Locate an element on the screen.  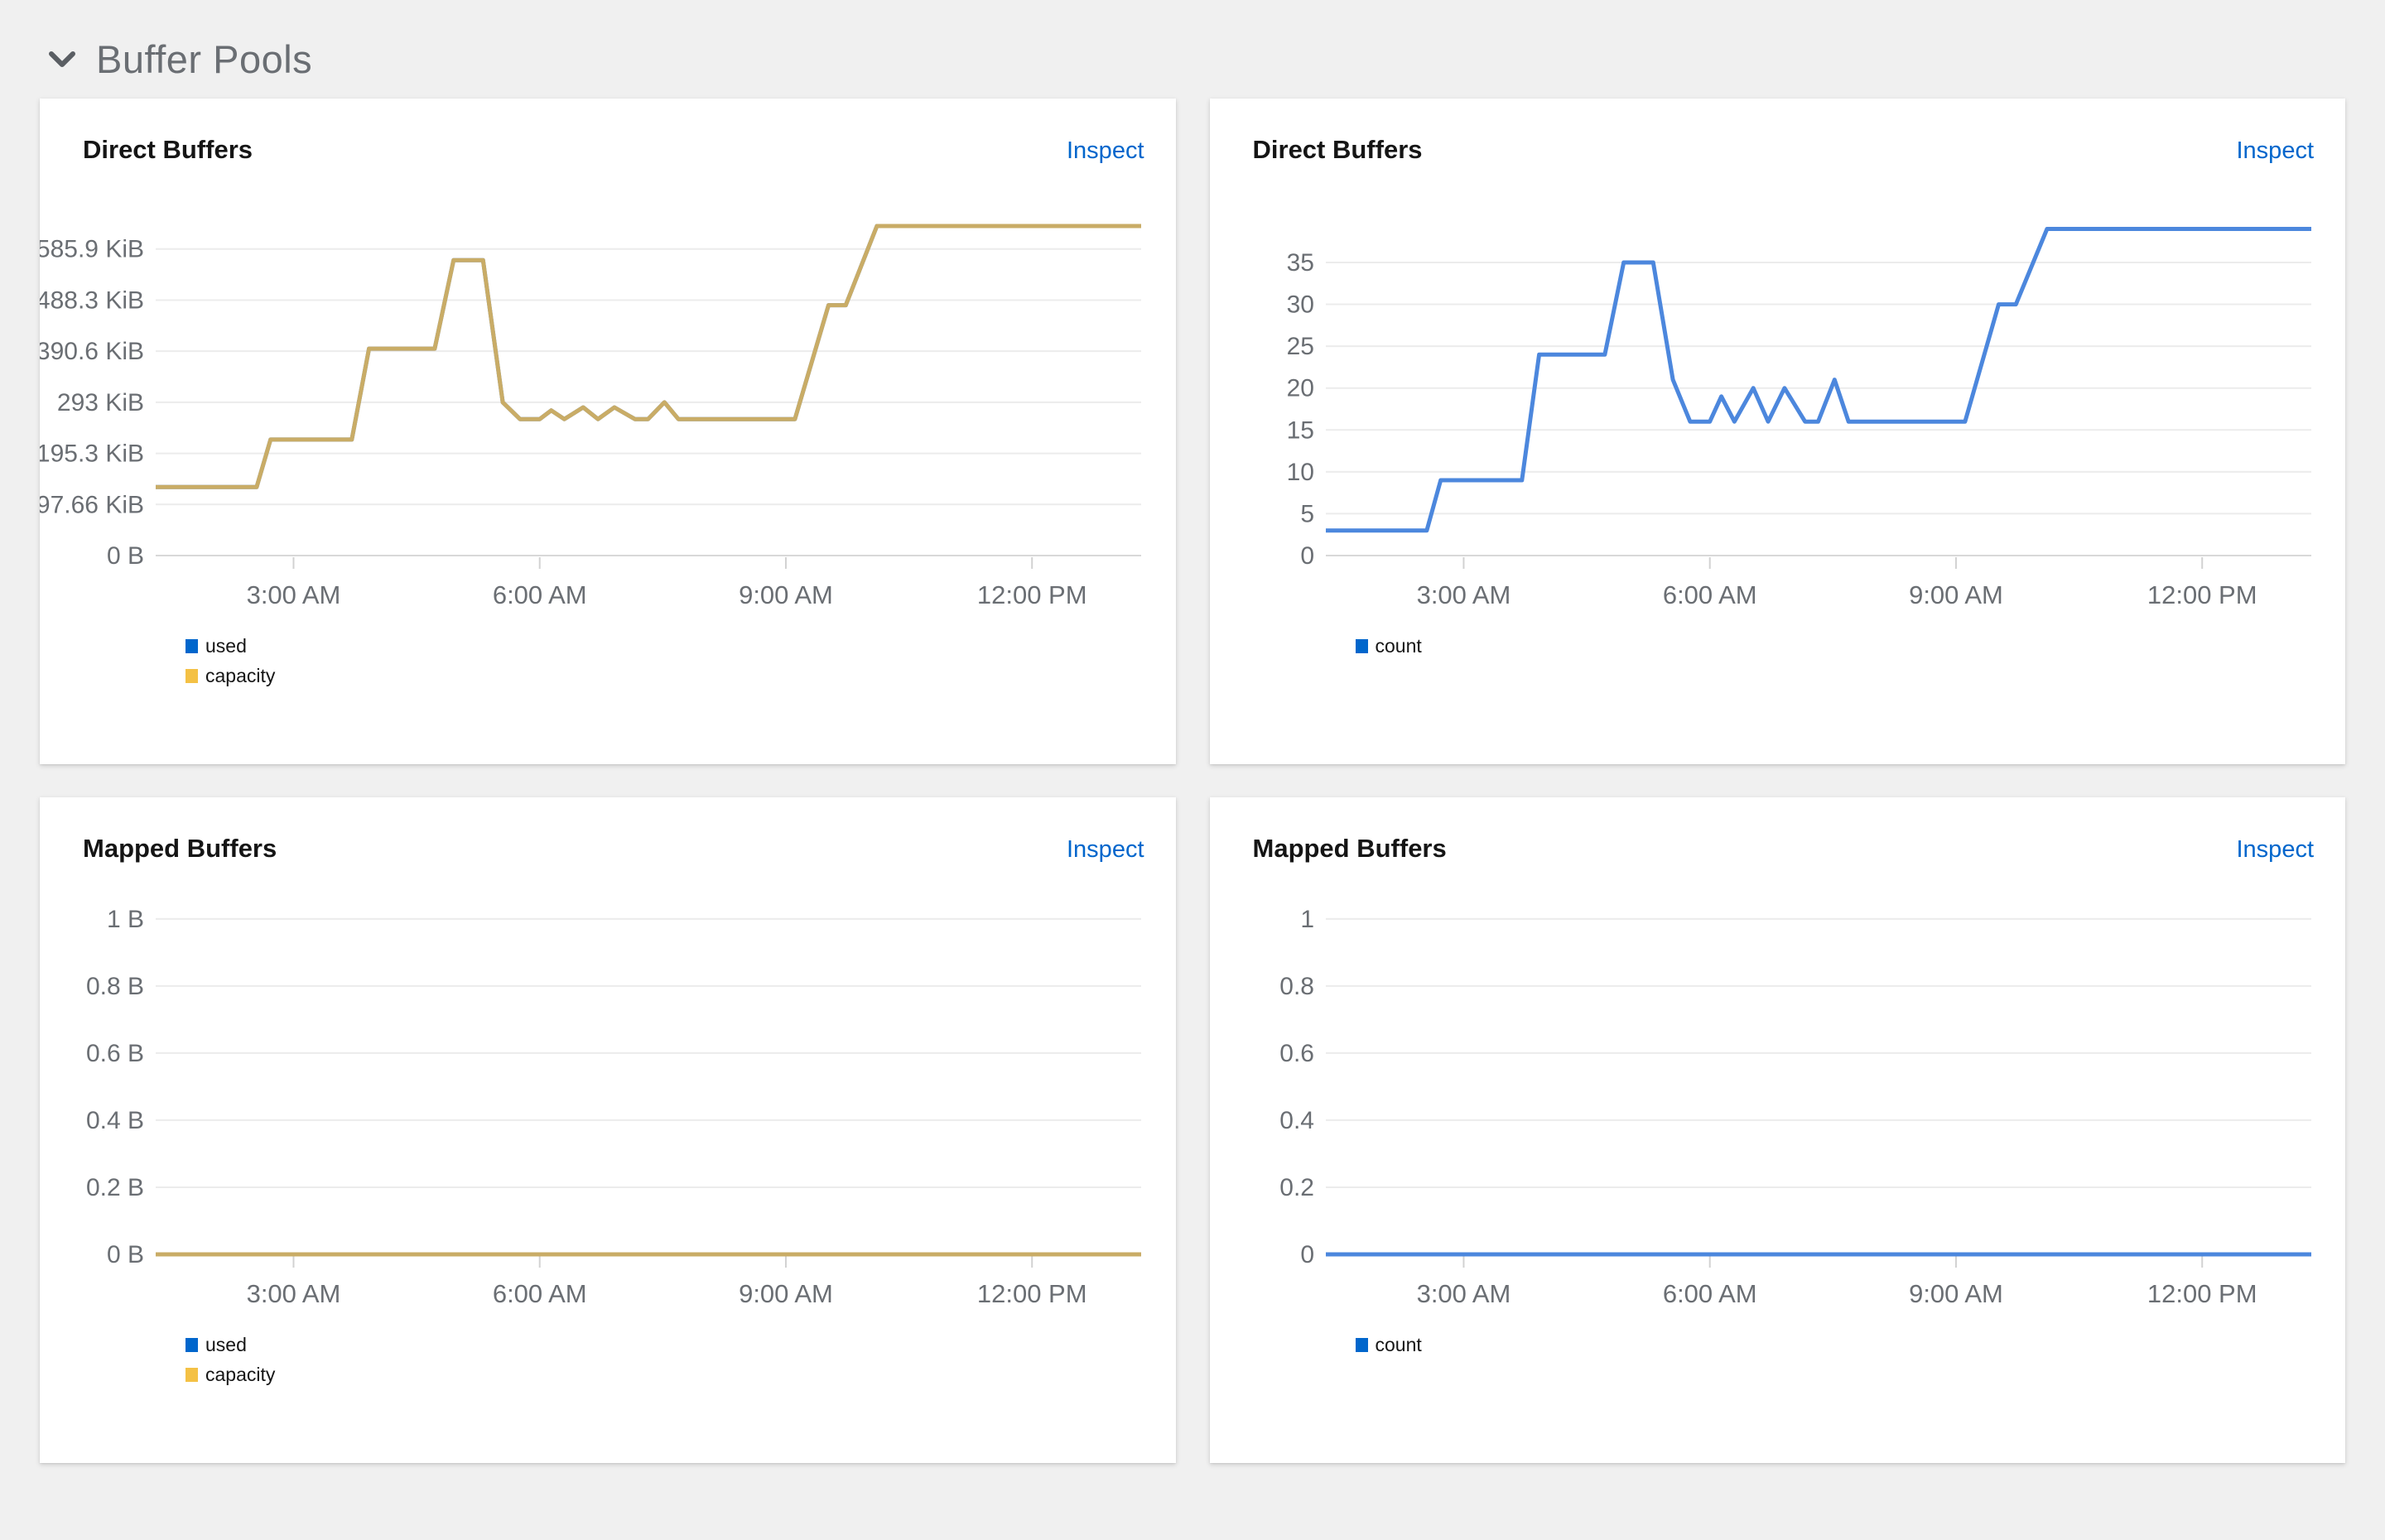
chevron-down-icon is located at coordinates (62, 60).